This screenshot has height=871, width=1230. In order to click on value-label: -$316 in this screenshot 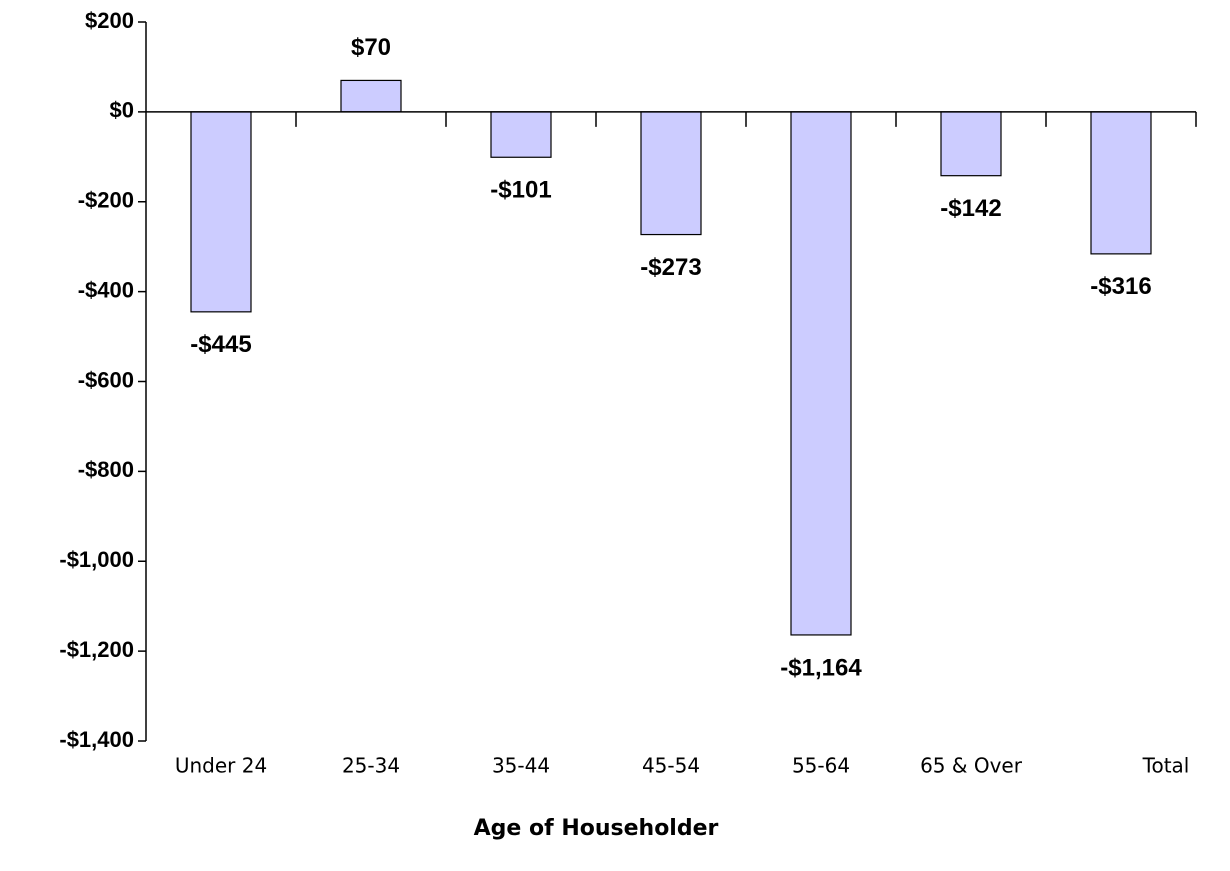, I will do `click(1120, 286)`.